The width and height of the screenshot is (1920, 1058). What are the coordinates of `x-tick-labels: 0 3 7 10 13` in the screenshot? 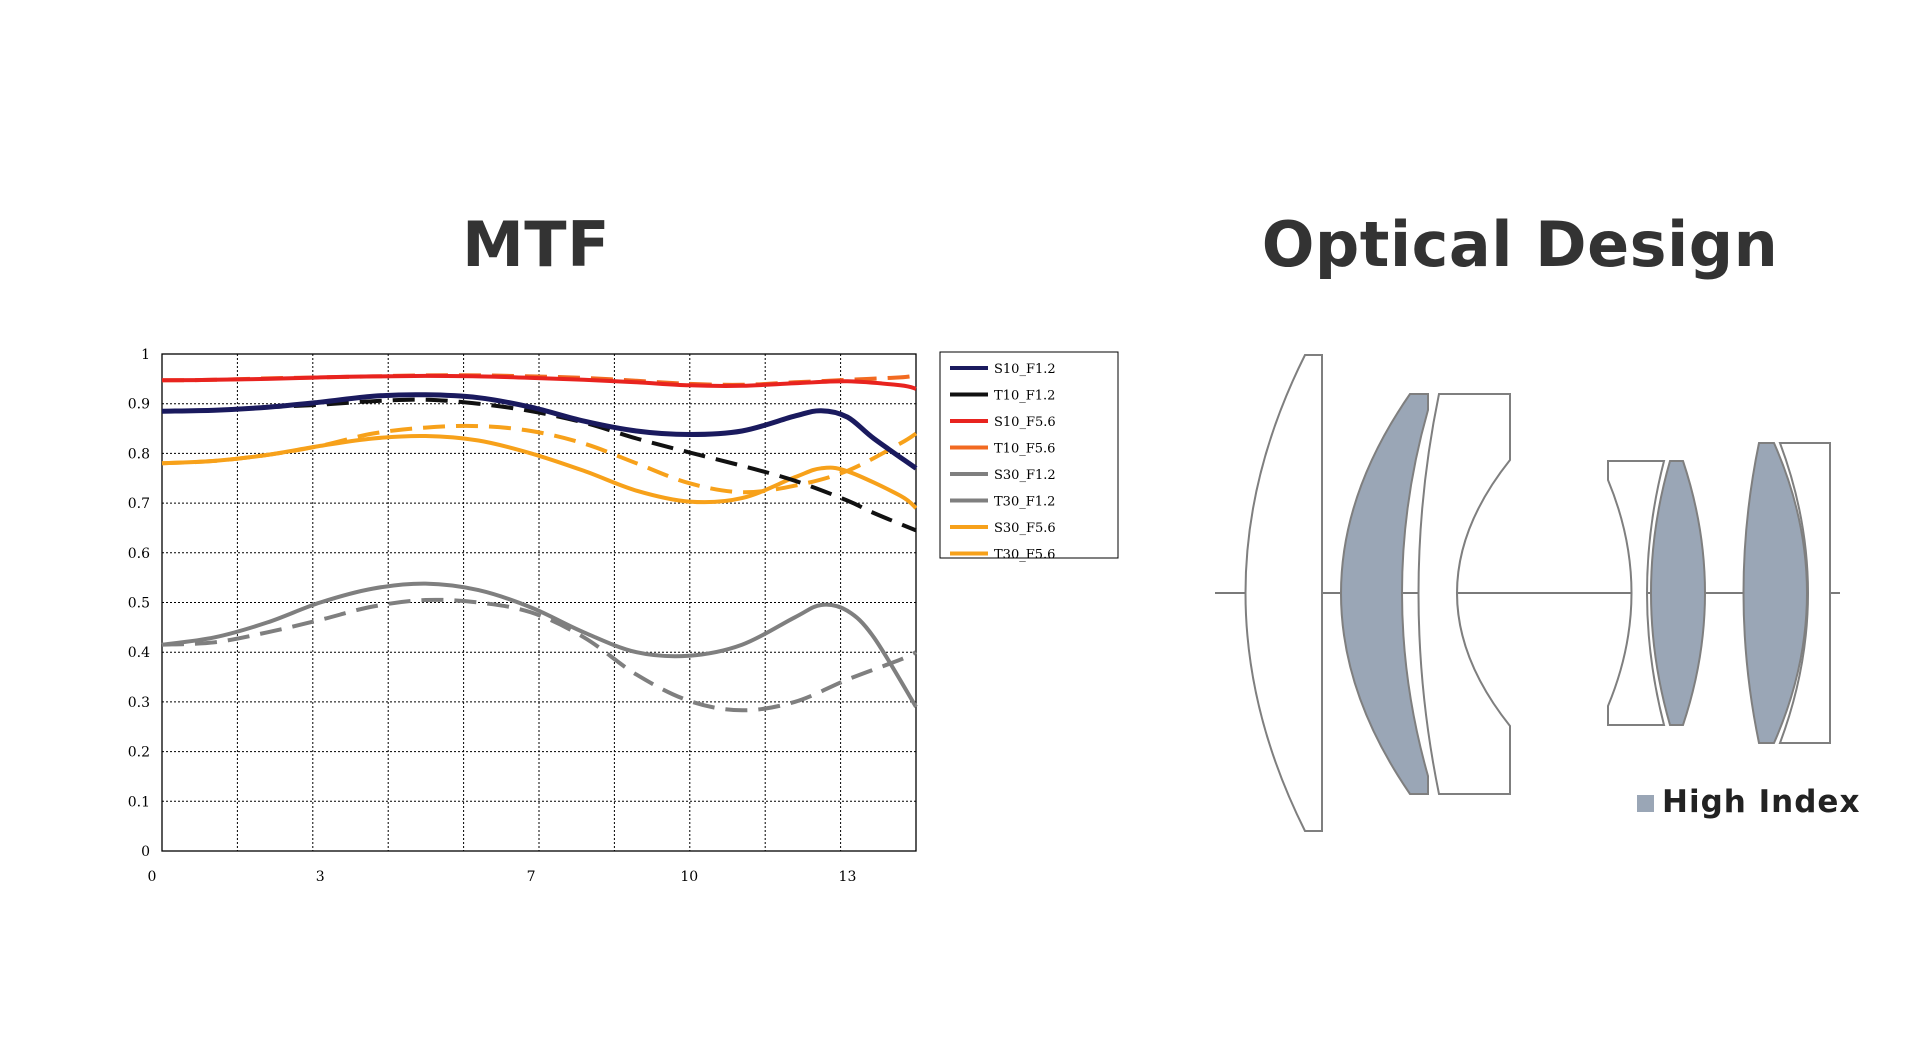 It's located at (502, 877).